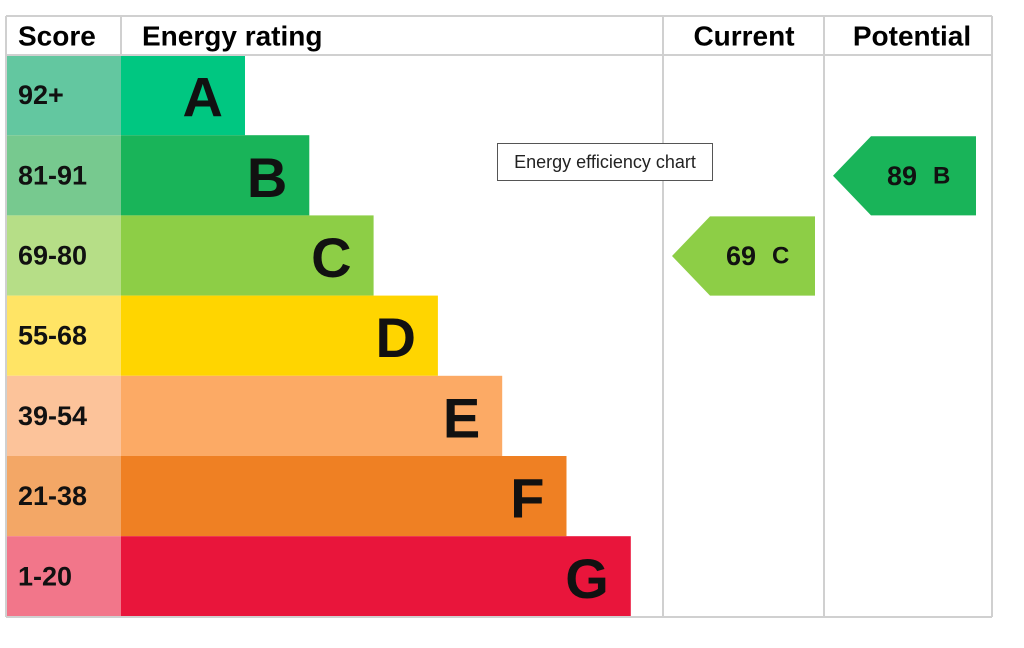  Describe the element at coordinates (52, 496) in the screenshot. I see `score-label: 21-38` at that location.